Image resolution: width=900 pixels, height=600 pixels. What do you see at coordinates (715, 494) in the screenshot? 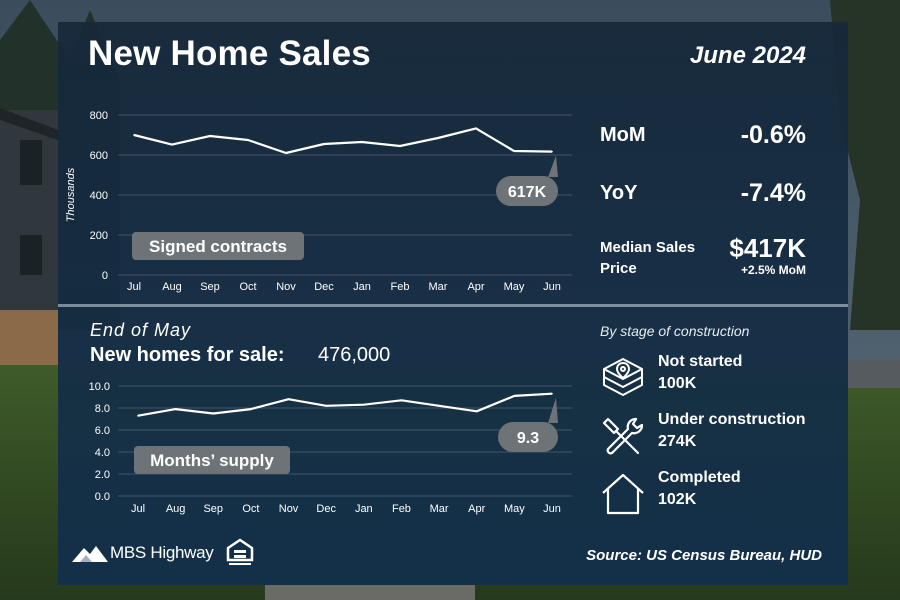
I see `stage-completed: Completed 102K` at bounding box center [715, 494].